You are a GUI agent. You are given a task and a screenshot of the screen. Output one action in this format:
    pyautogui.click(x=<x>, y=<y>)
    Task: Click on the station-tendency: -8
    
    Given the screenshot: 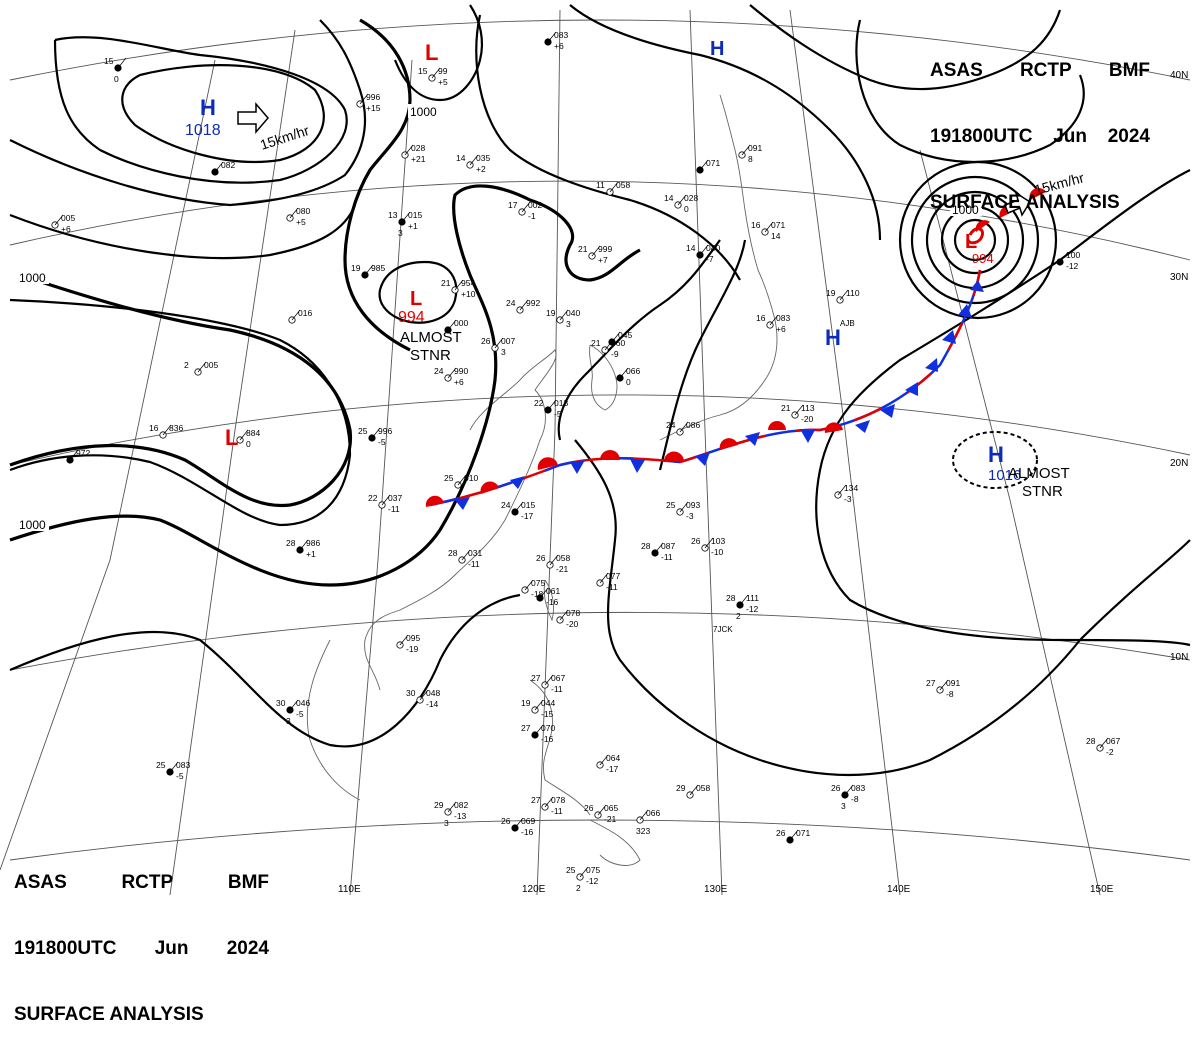 What is the action you would take?
    pyautogui.click(x=950, y=694)
    